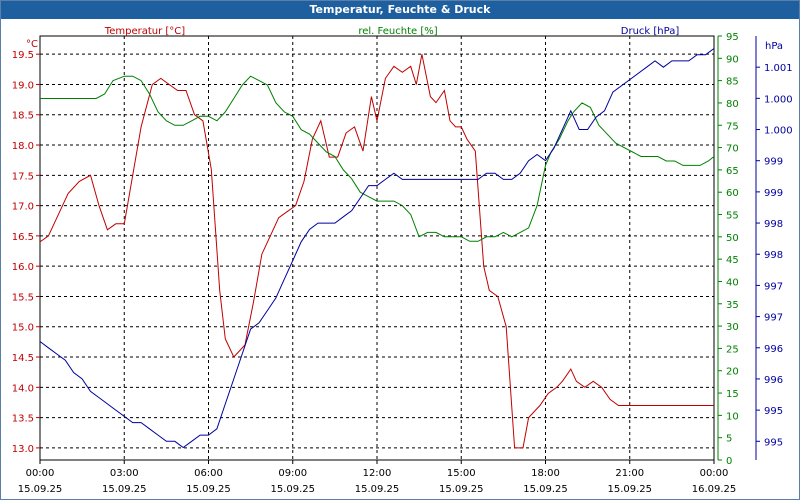  What do you see at coordinates (461, 473) in the screenshot?
I see `x-tick-time: 15:00` at bounding box center [461, 473].